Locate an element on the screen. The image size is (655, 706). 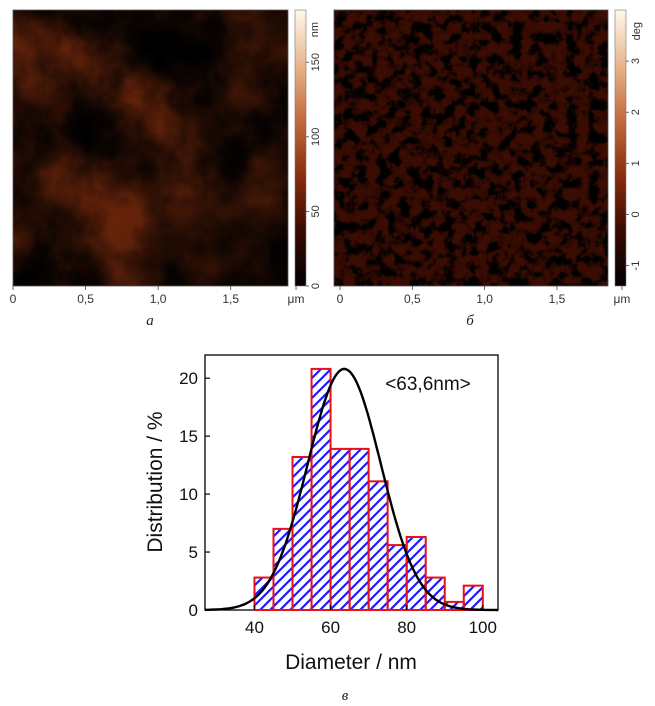
panel-b-colorbar-tick-label: 0 is located at coordinates (636, 214).